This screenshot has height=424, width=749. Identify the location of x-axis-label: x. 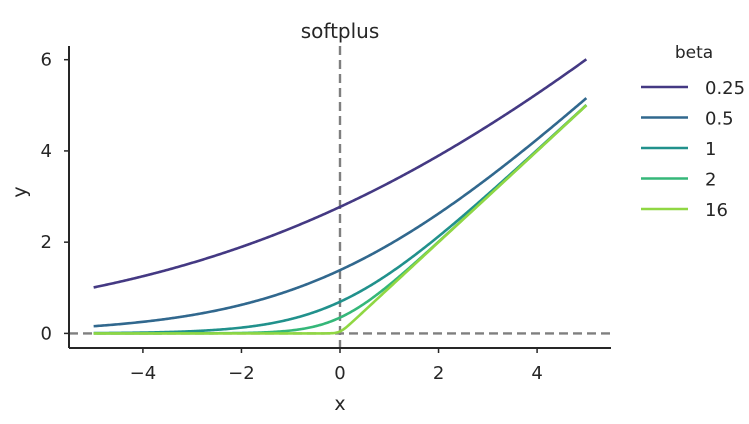
(339, 404).